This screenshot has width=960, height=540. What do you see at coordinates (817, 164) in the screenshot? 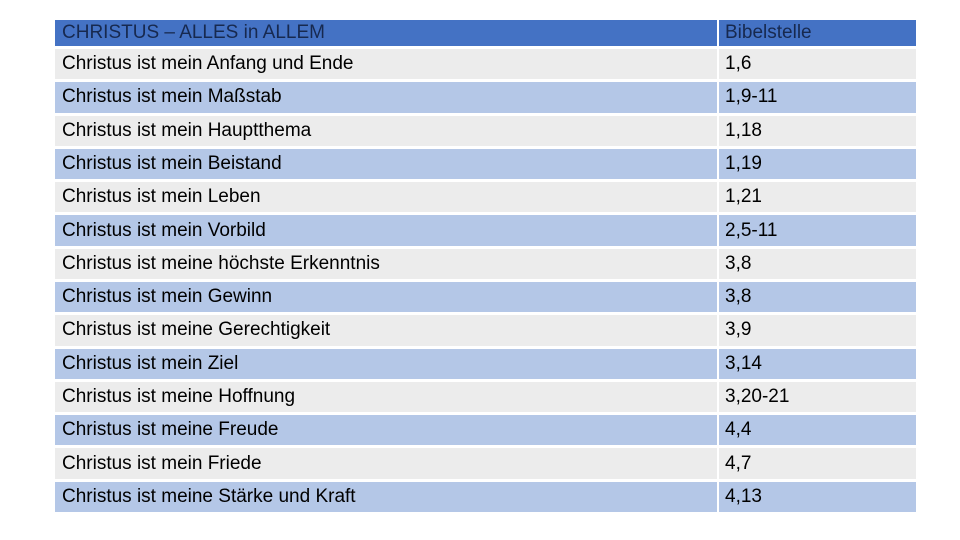
I see `table-row-ref: 1,19` at bounding box center [817, 164].